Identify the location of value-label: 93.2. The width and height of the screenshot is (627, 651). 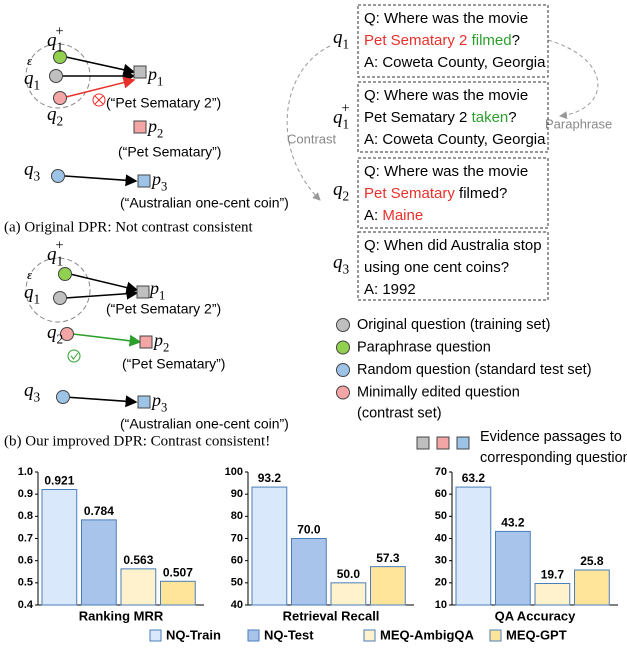
(270, 478).